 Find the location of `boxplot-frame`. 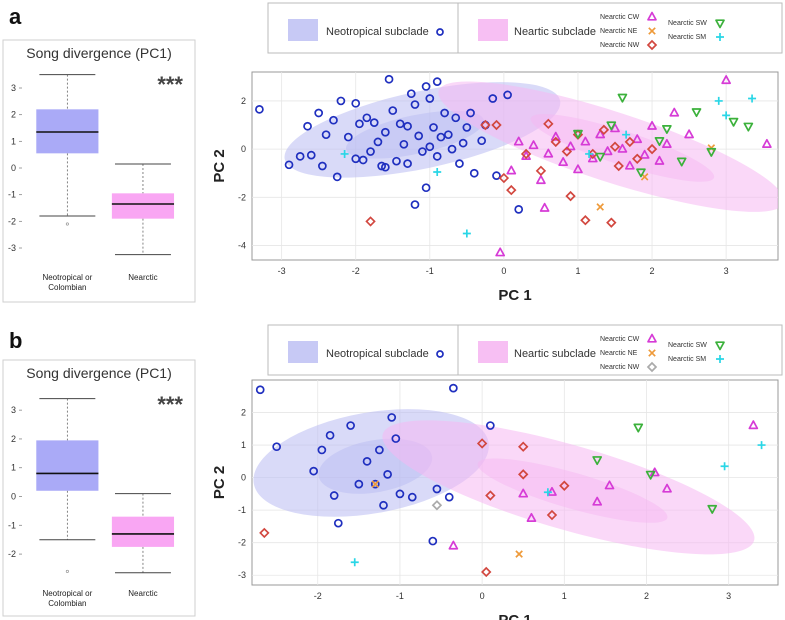

boxplot-frame is located at coordinates (99, 171).